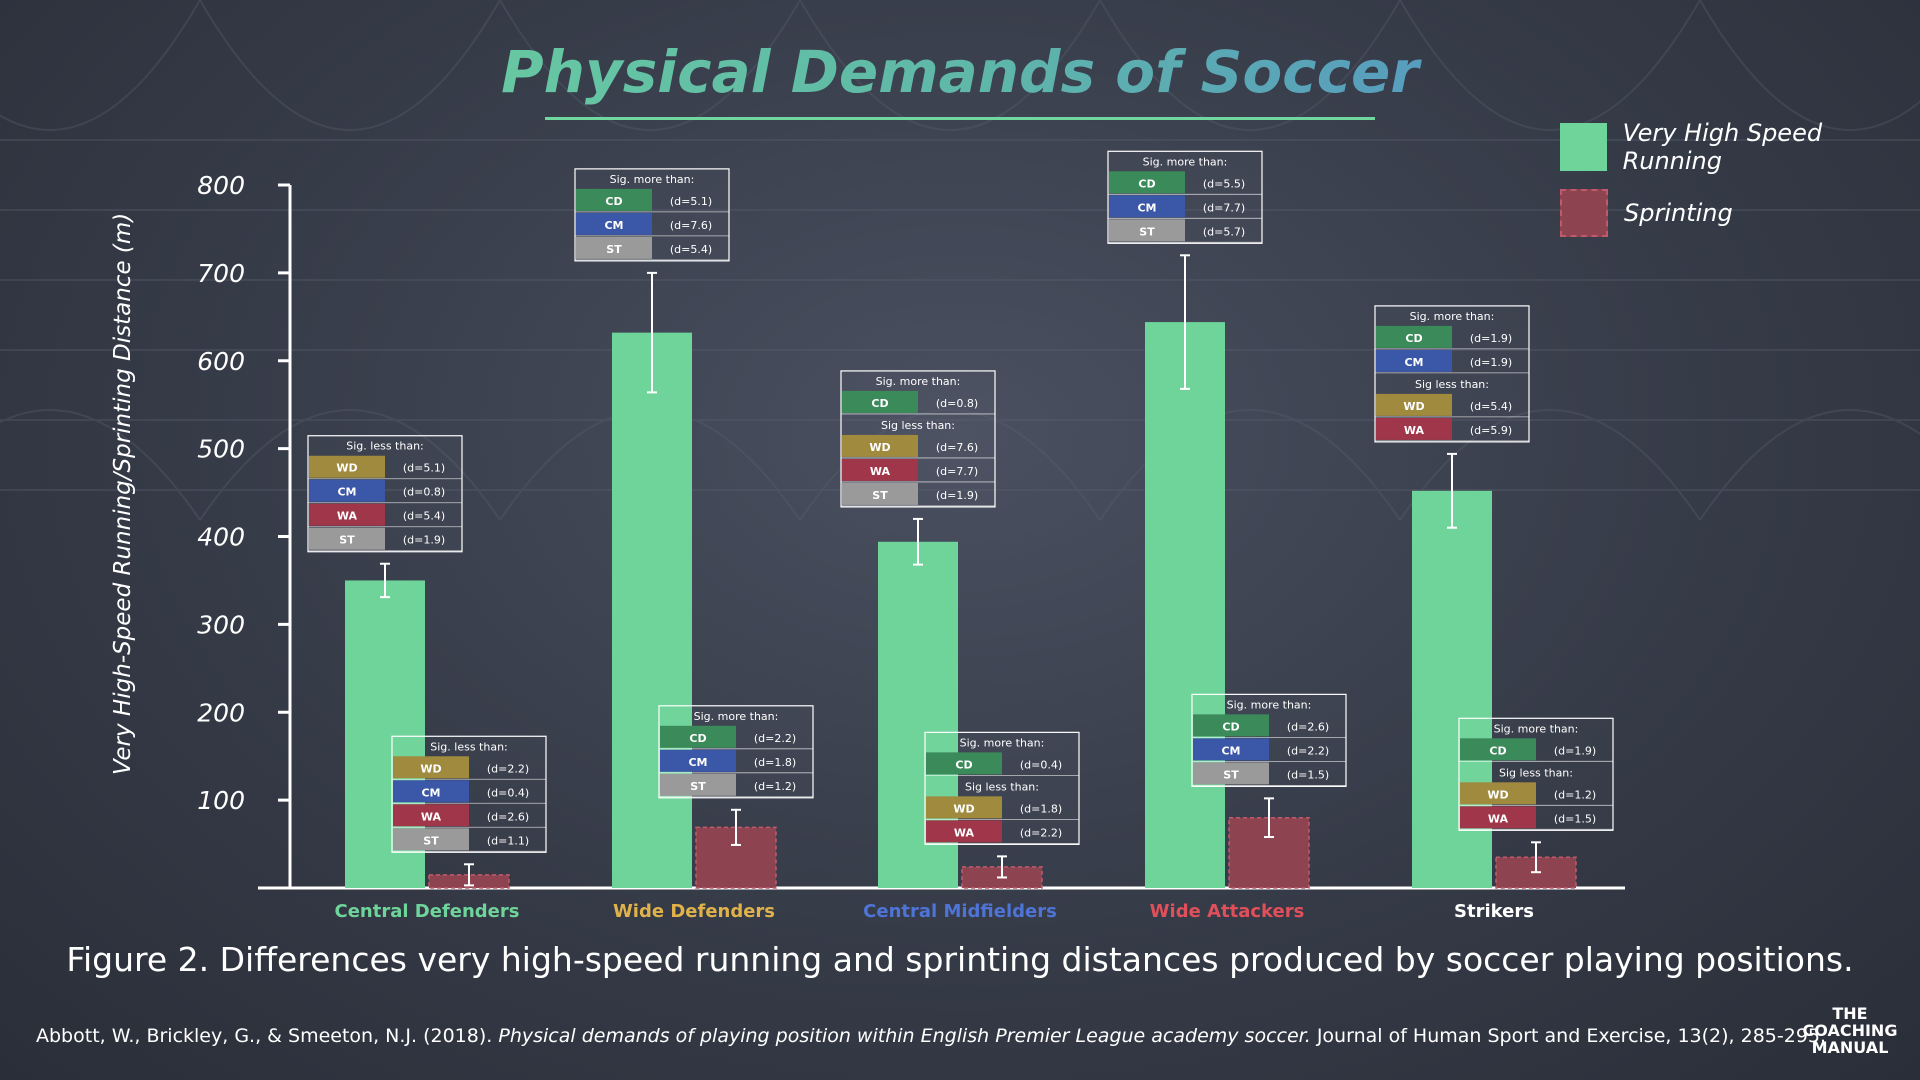 Image resolution: width=1920 pixels, height=1080 pixels. Describe the element at coordinates (221, 449) in the screenshot. I see `y-tick-label: 500` at that location.